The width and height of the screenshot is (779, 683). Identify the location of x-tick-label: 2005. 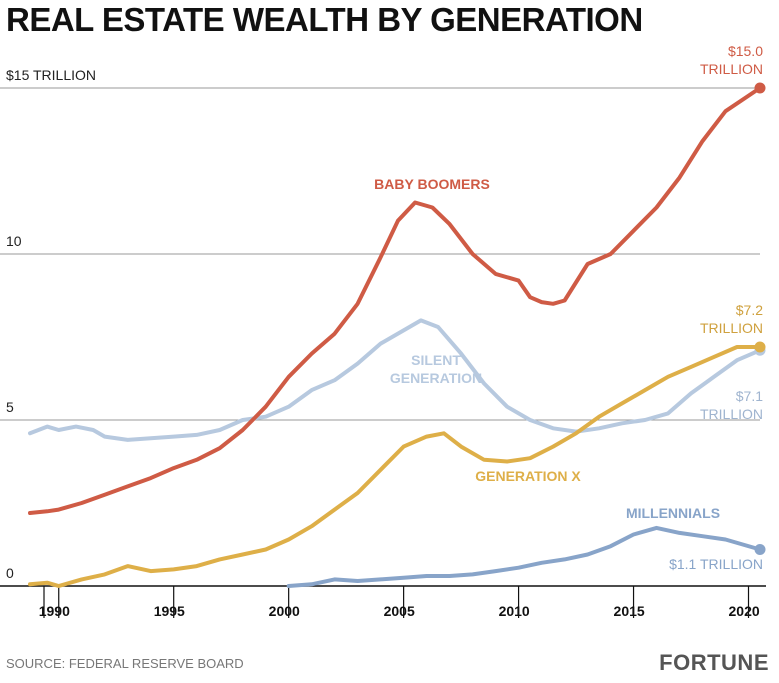
(399, 611).